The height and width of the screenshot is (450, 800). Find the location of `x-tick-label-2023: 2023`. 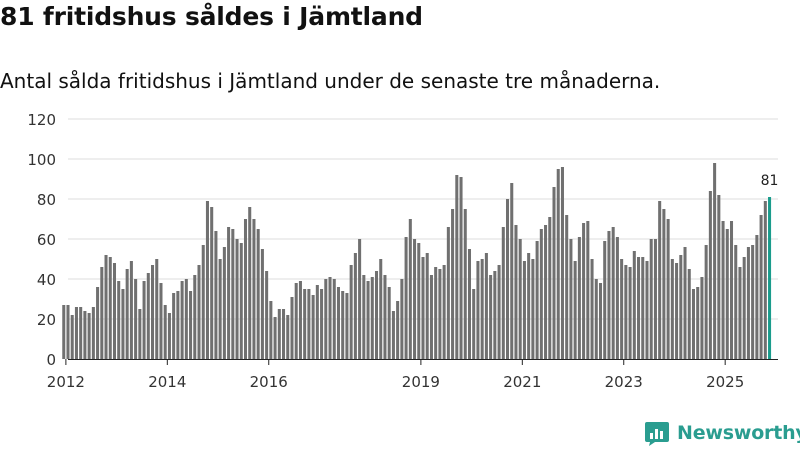

x-tick-label-2023: 2023 is located at coordinates (624, 382).